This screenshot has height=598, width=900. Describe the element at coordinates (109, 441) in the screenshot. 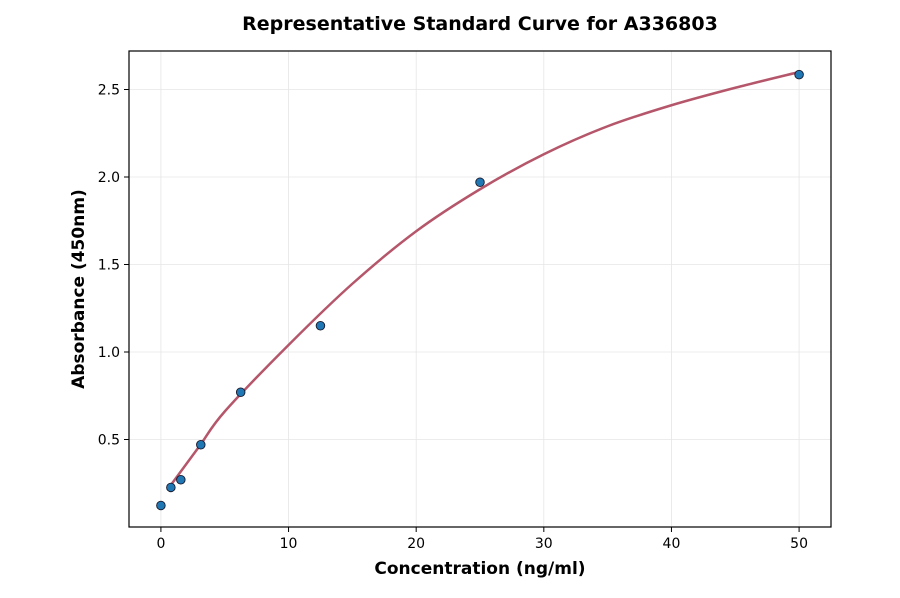

I see `y-tick-label: 0.5` at that location.